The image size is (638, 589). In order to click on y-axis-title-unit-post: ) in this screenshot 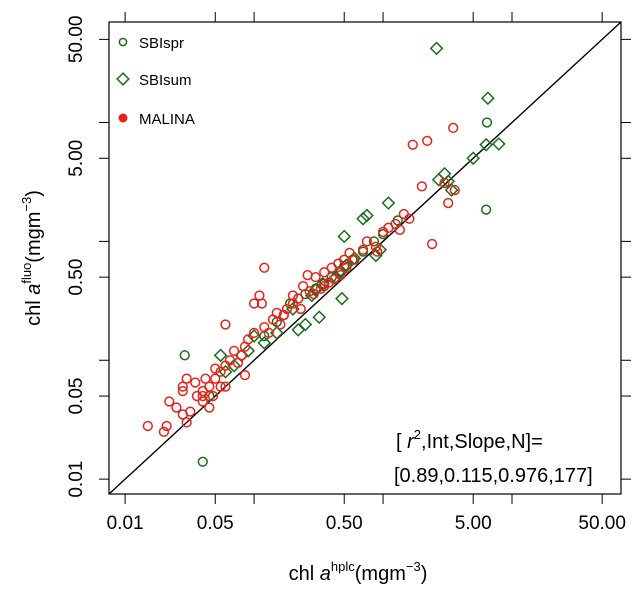, I will do `click(34, 193)`.